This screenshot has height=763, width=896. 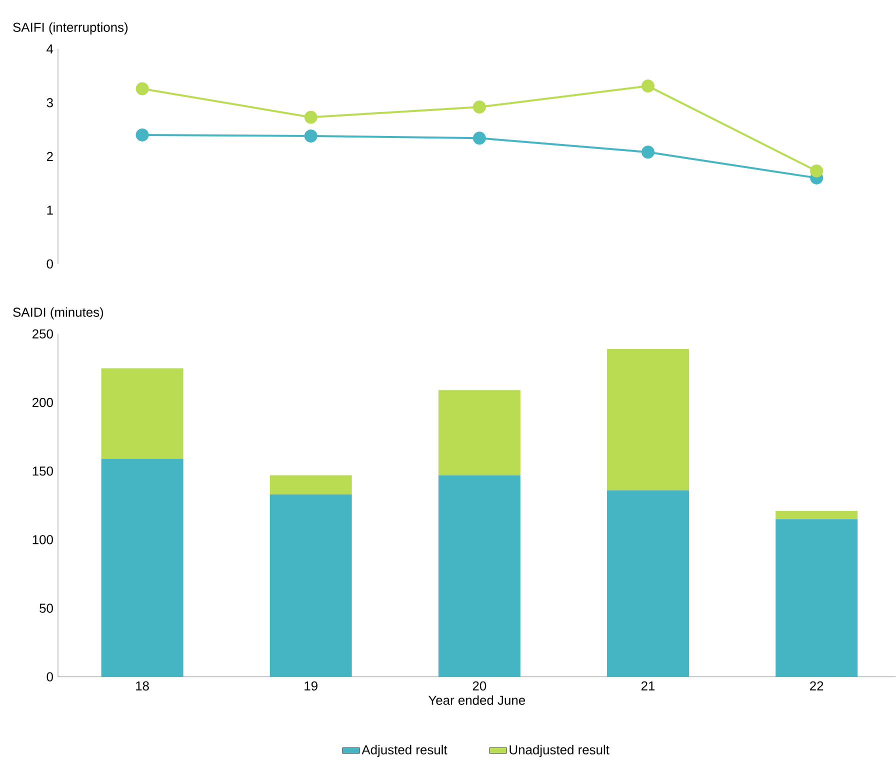 What do you see at coordinates (405, 751) in the screenshot?
I see `legend-label: Adjusted result` at bounding box center [405, 751].